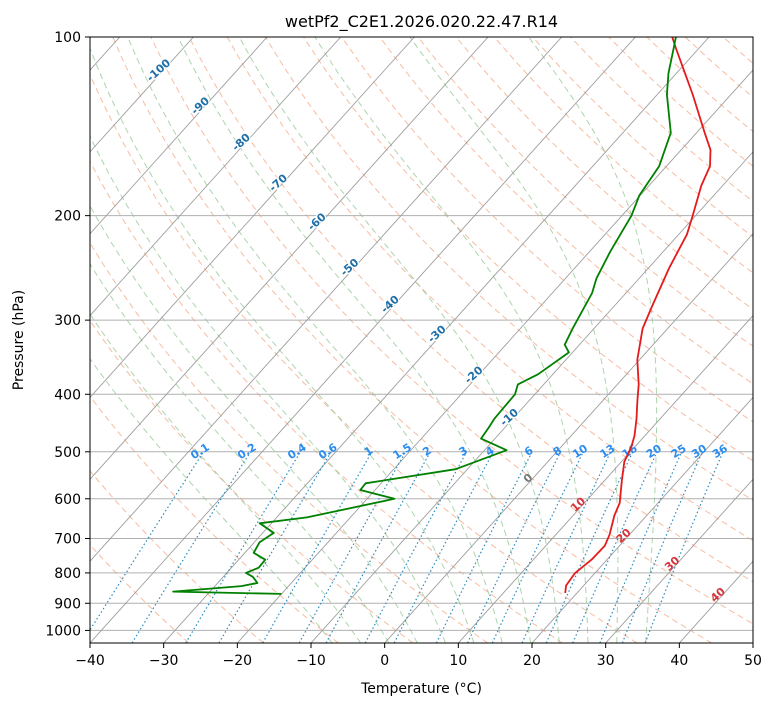 The image size is (775, 708). Describe the element at coordinates (474, 374) in the screenshot. I see `isotherm-label: -20` at that location.